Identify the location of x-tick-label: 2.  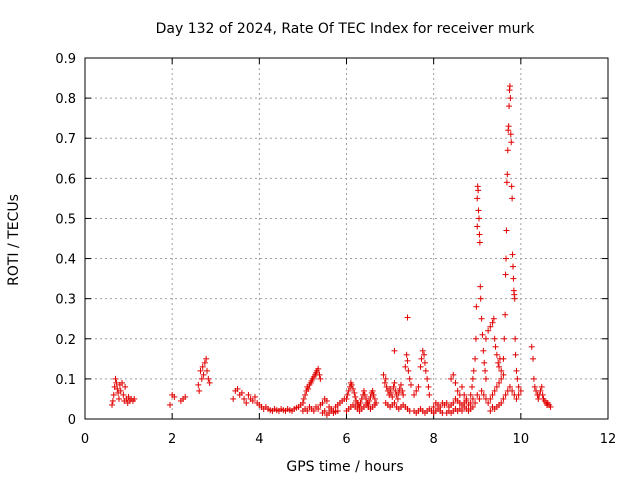
(172, 439).